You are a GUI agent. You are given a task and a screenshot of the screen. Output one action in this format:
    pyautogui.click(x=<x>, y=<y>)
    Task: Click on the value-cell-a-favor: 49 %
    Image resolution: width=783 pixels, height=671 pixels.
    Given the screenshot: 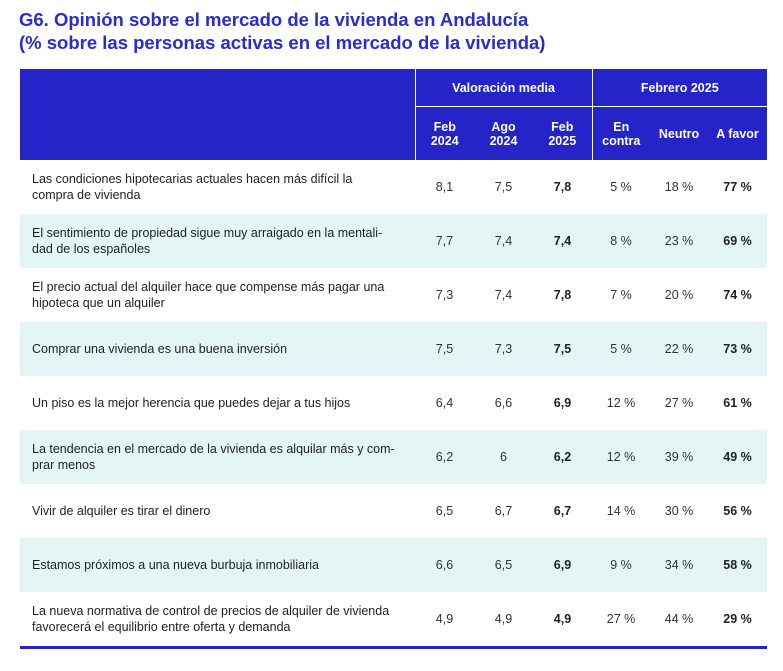 What is the action you would take?
    pyautogui.click(x=737, y=457)
    